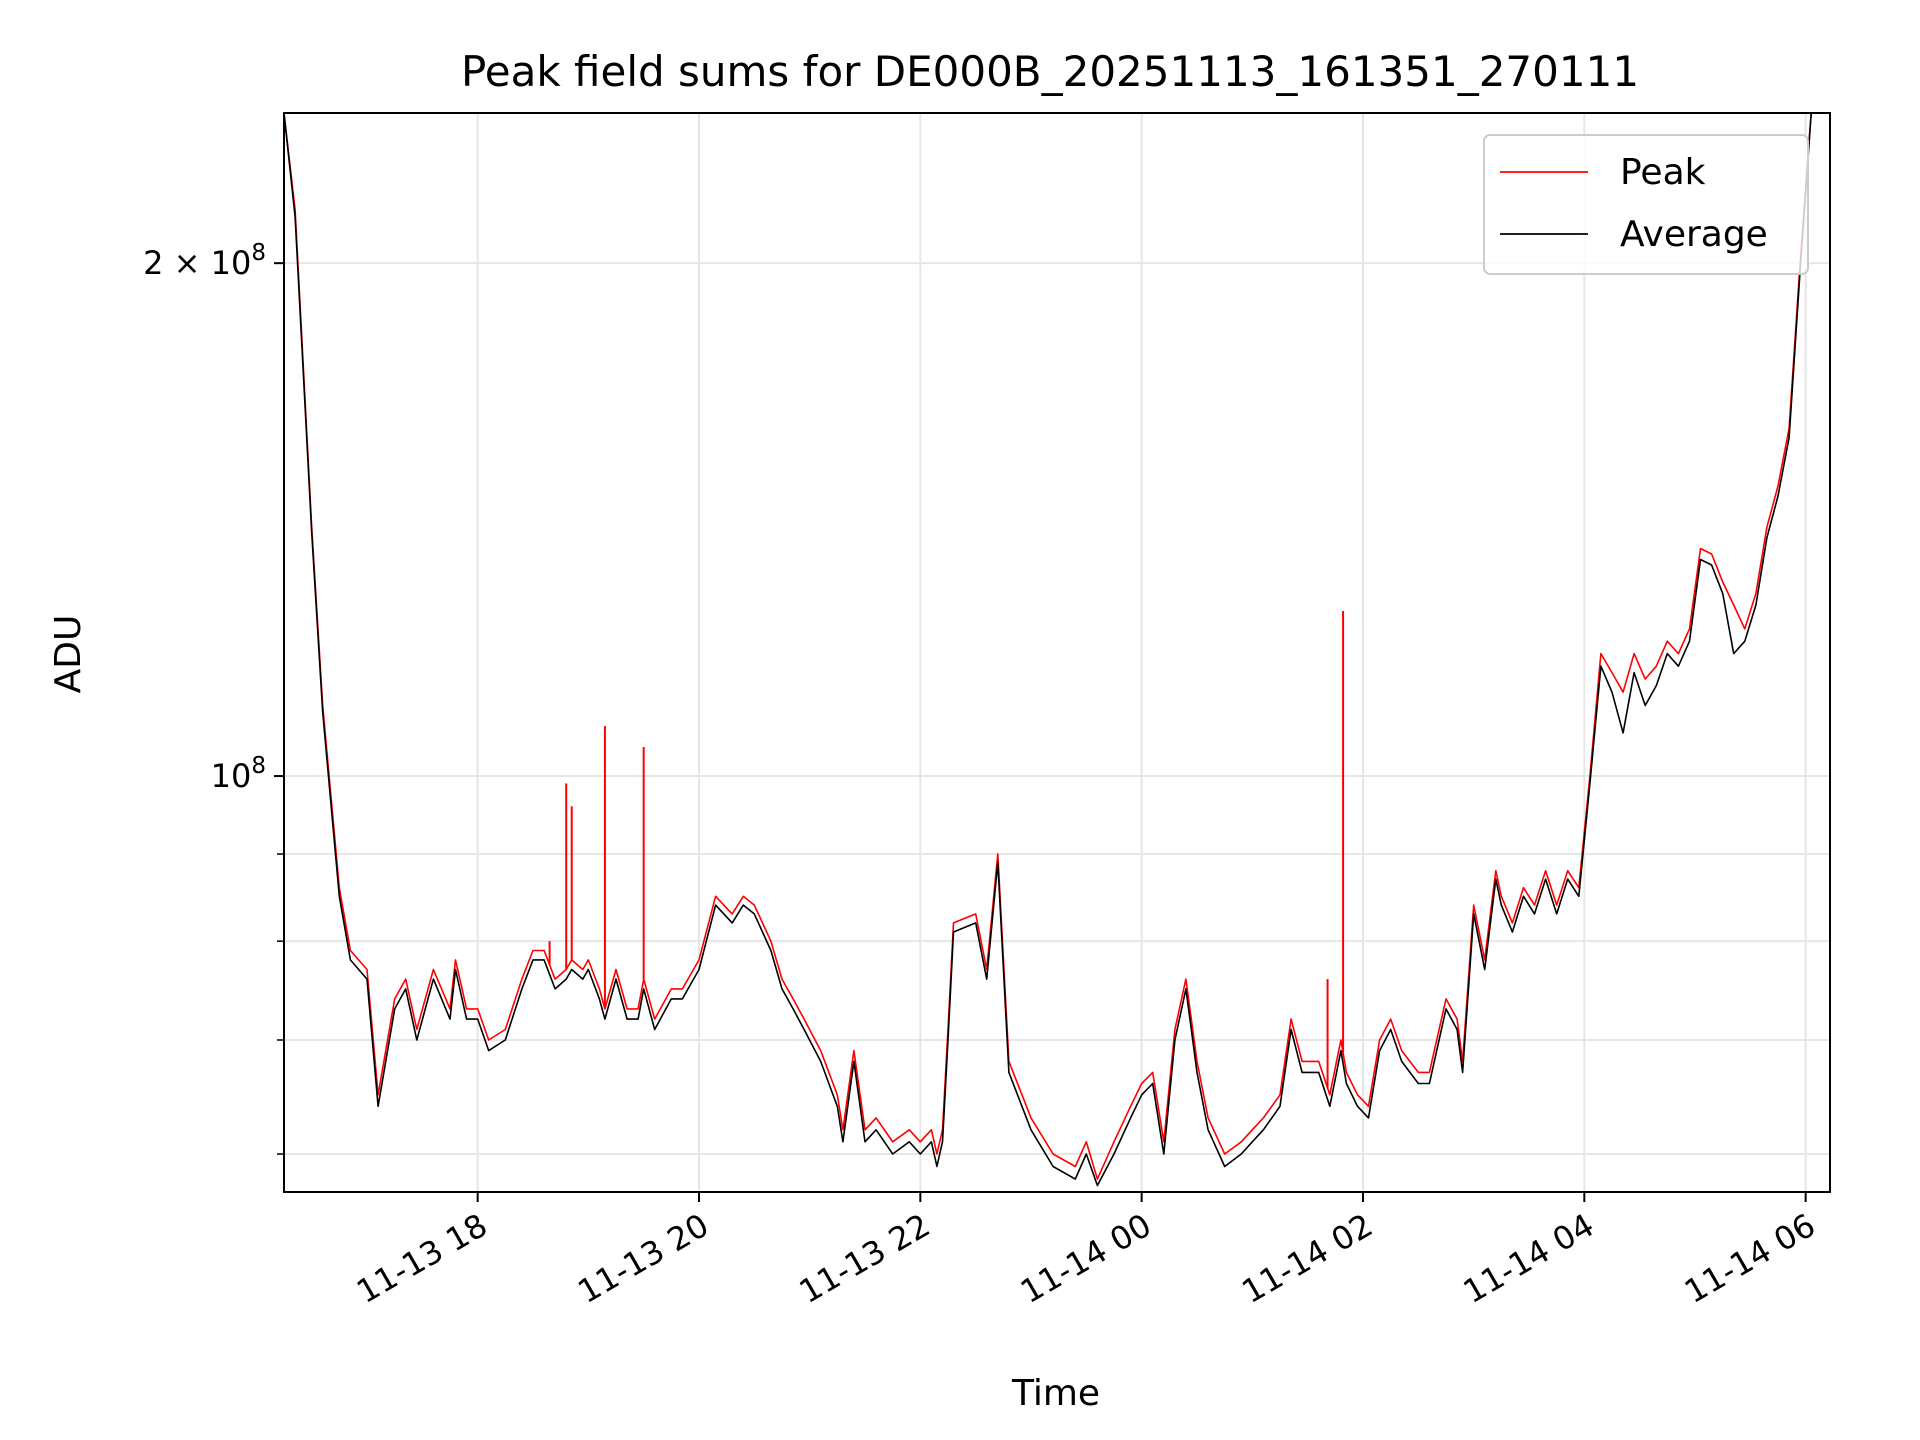 Image resolution: width=1920 pixels, height=1440 pixels. What do you see at coordinates (1663, 172) in the screenshot?
I see `legend-peak-label: Peak` at bounding box center [1663, 172].